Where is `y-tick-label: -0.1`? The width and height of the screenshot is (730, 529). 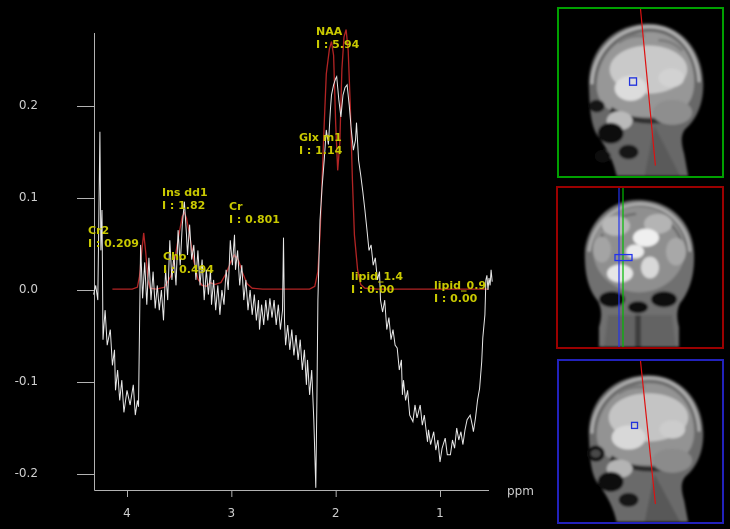 y-tick-label: -0.1 is located at coordinates (26, 381).